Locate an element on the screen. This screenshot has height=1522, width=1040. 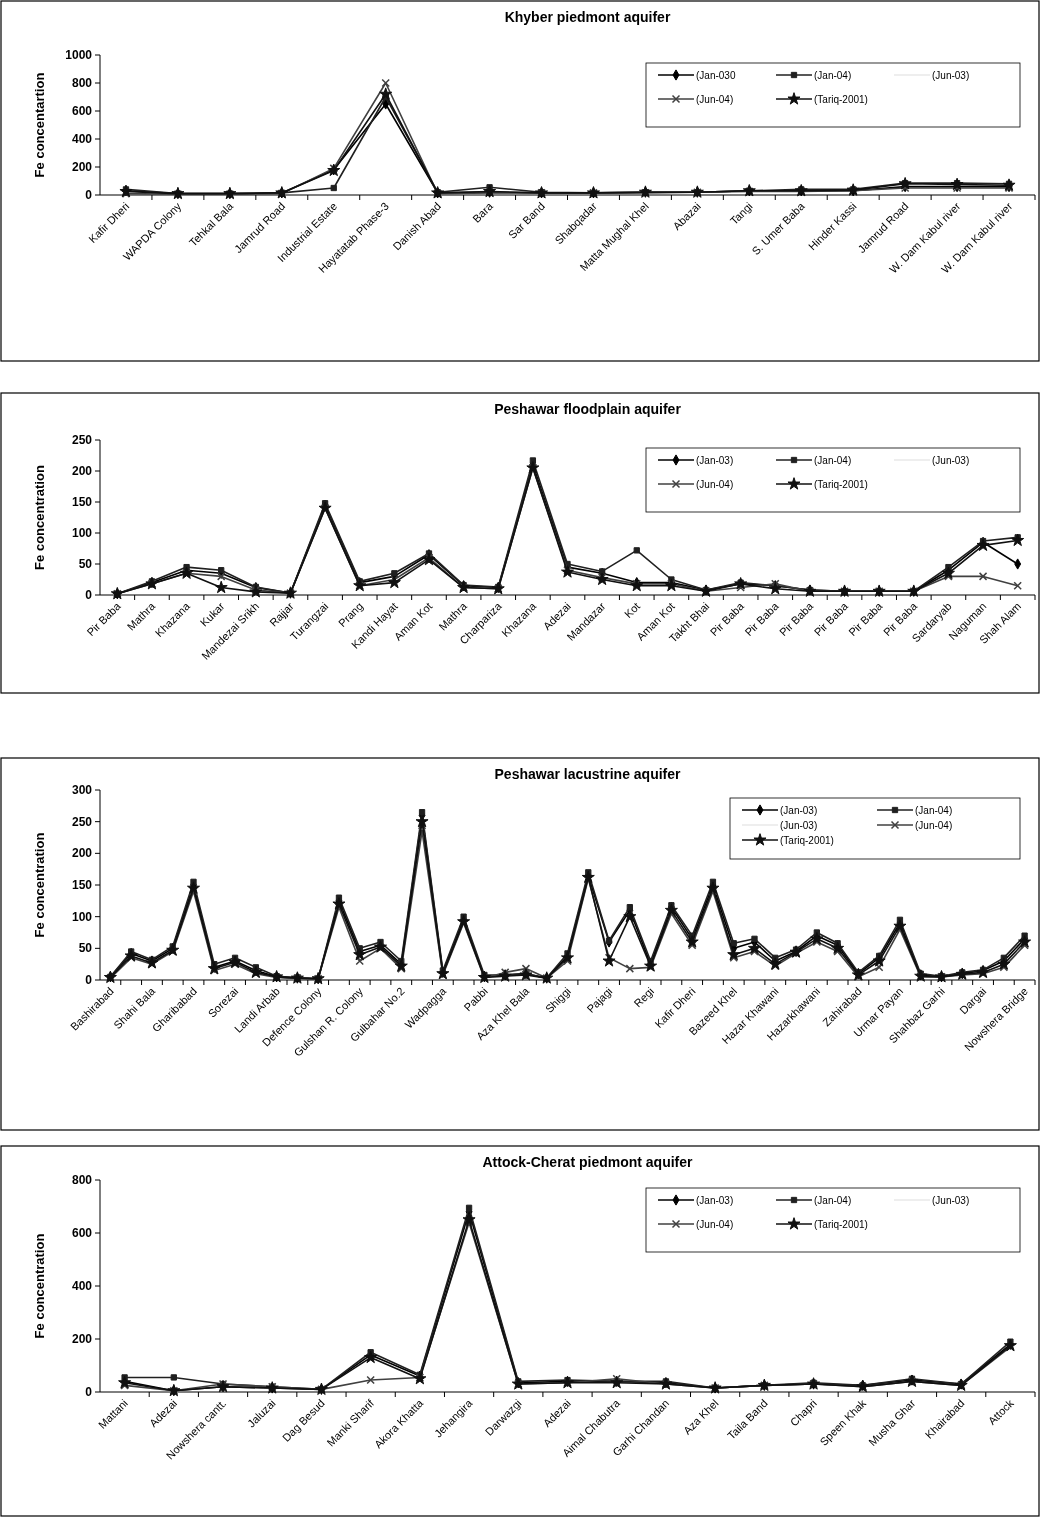
chart-title: Attock-Cherat piedmont aquifer is located at coordinates (588, 1162).